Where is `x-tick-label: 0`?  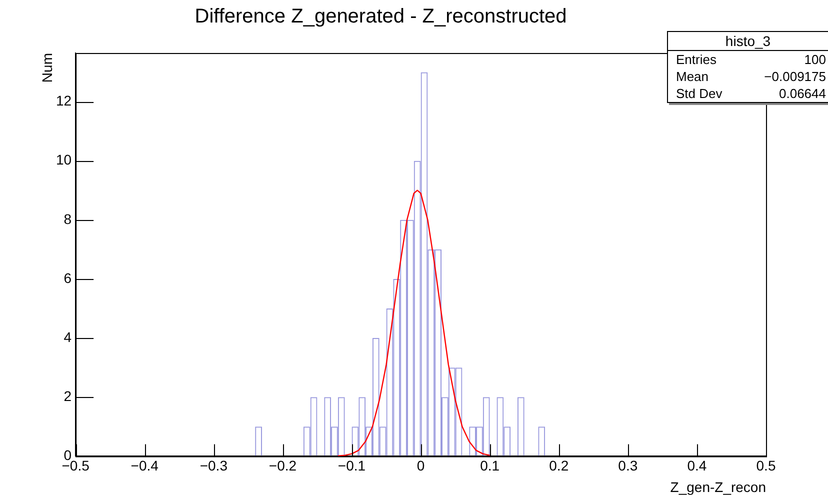 x-tick-label: 0 is located at coordinates (420, 465).